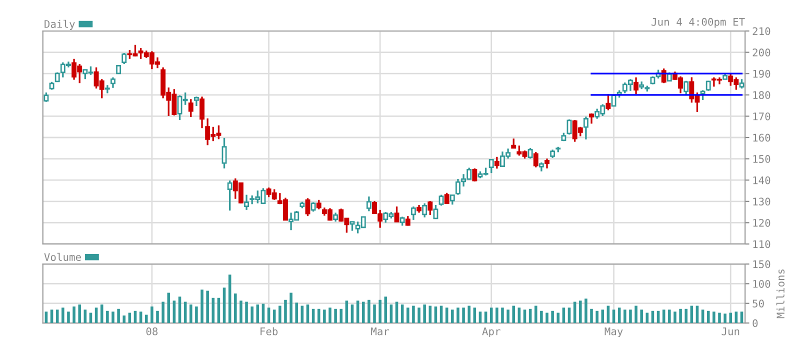  Describe the element at coordinates (761, 202) in the screenshot. I see `y-tick-label: 130` at that location.